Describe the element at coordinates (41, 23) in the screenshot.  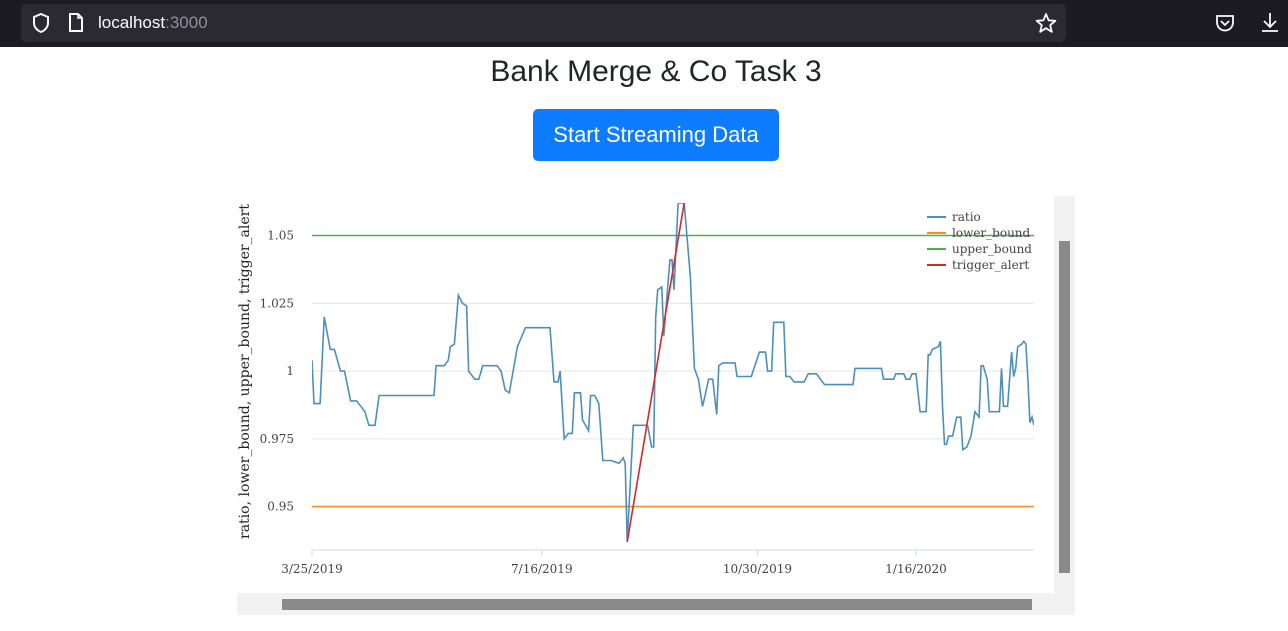
I see `shield-icon` at that location.